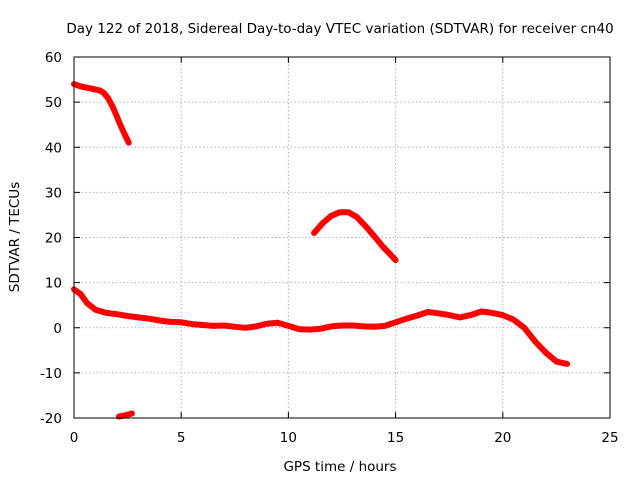  Describe the element at coordinates (288, 438) in the screenshot. I see `x-tick-label: 10` at that location.